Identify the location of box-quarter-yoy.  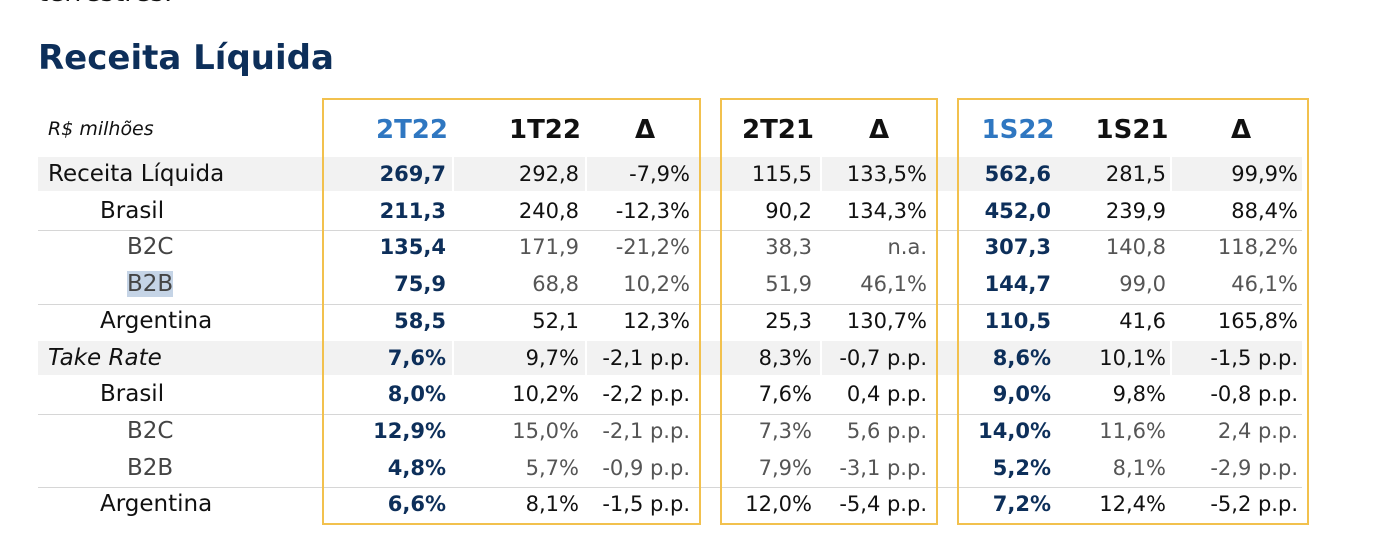
(829, 311).